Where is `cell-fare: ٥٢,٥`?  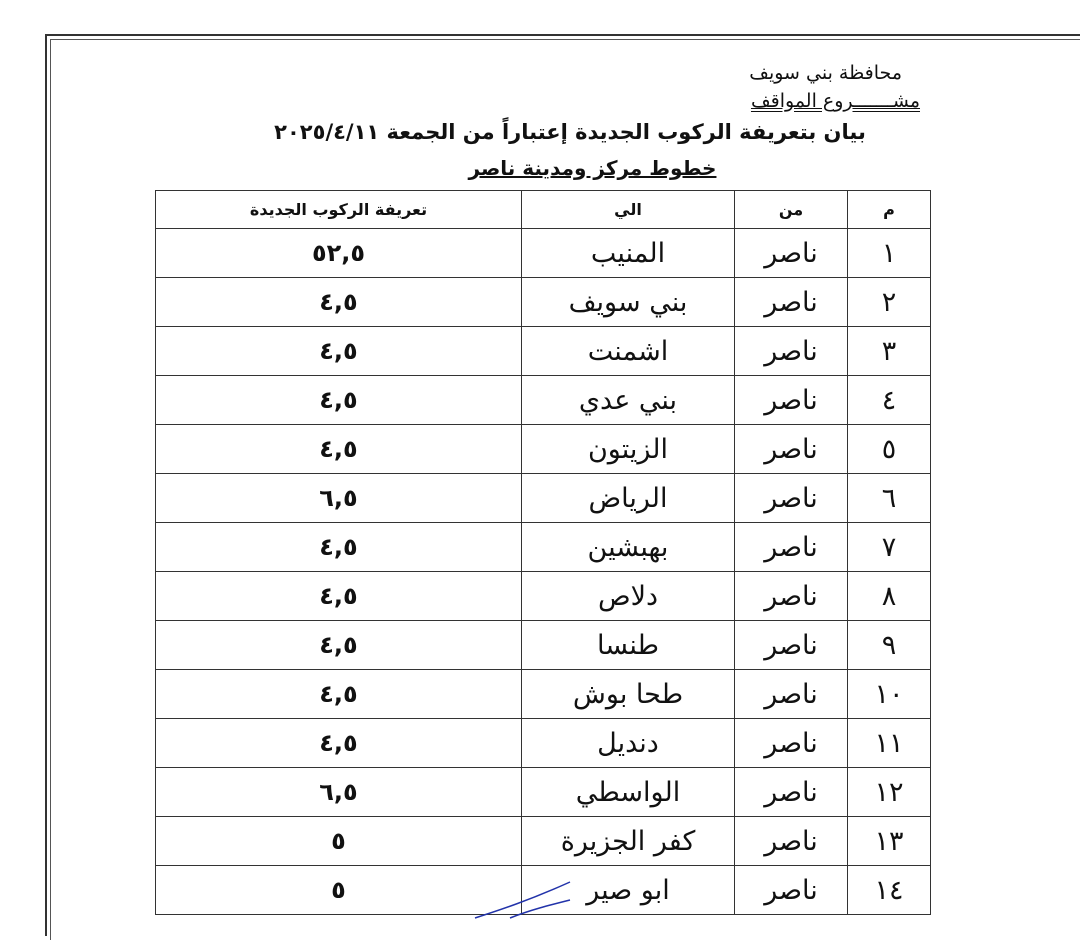 cell-fare: ٥٢,٥ is located at coordinates (338, 253).